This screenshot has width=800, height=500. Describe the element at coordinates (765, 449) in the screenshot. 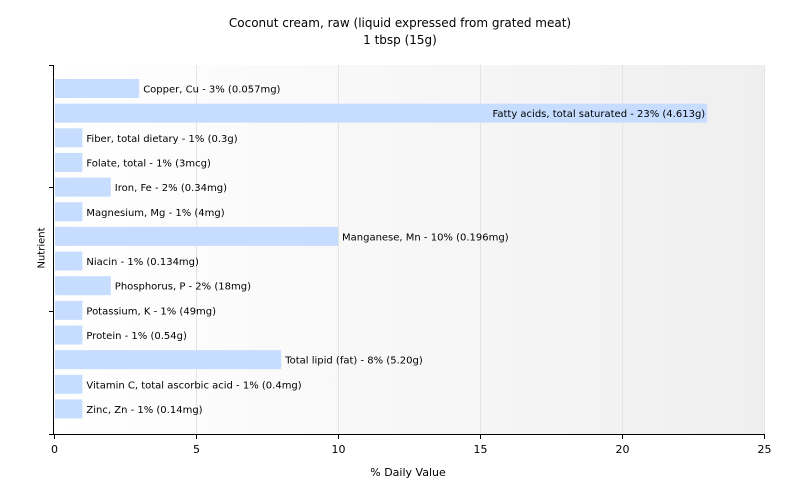

I see `x-tick-label: 25` at that location.